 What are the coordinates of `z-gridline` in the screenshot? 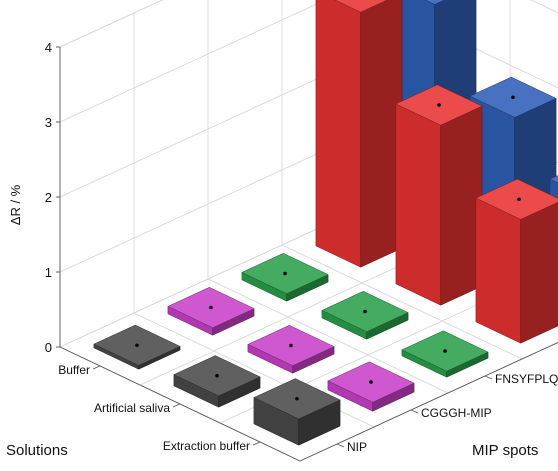 It's located at (111, 24).